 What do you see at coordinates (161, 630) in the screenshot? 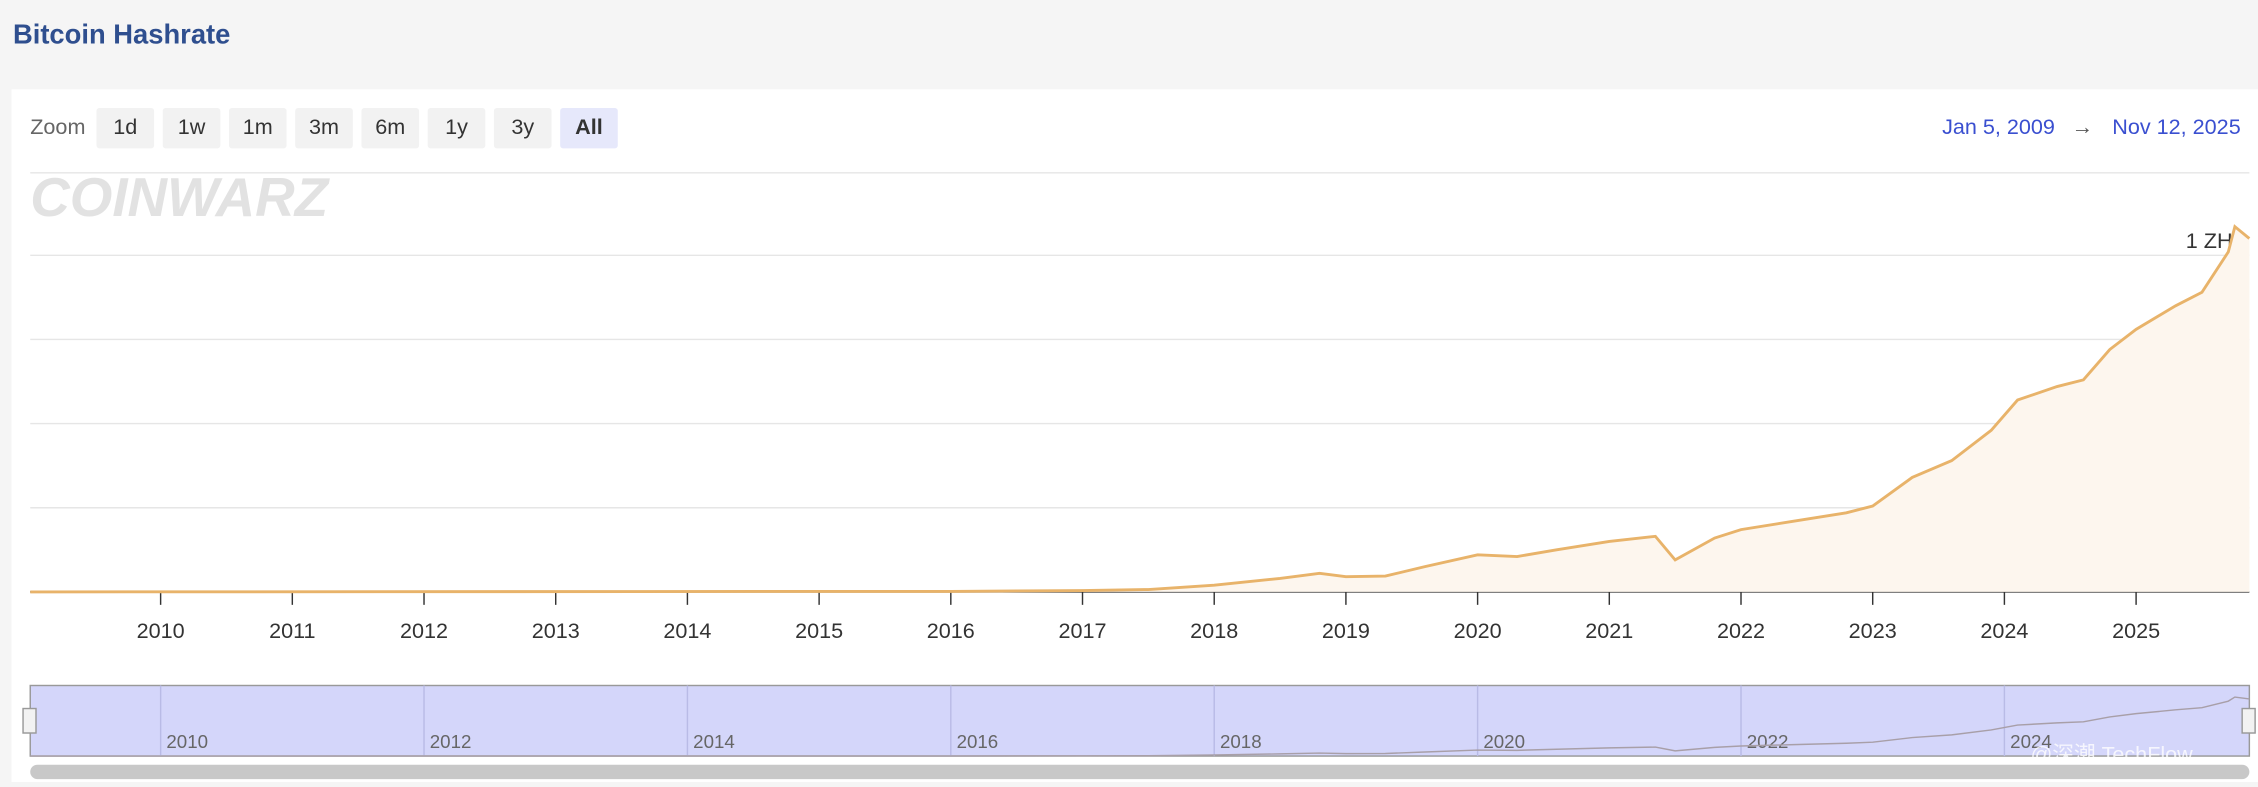
I see `x-tick-label: 2010` at bounding box center [161, 630].